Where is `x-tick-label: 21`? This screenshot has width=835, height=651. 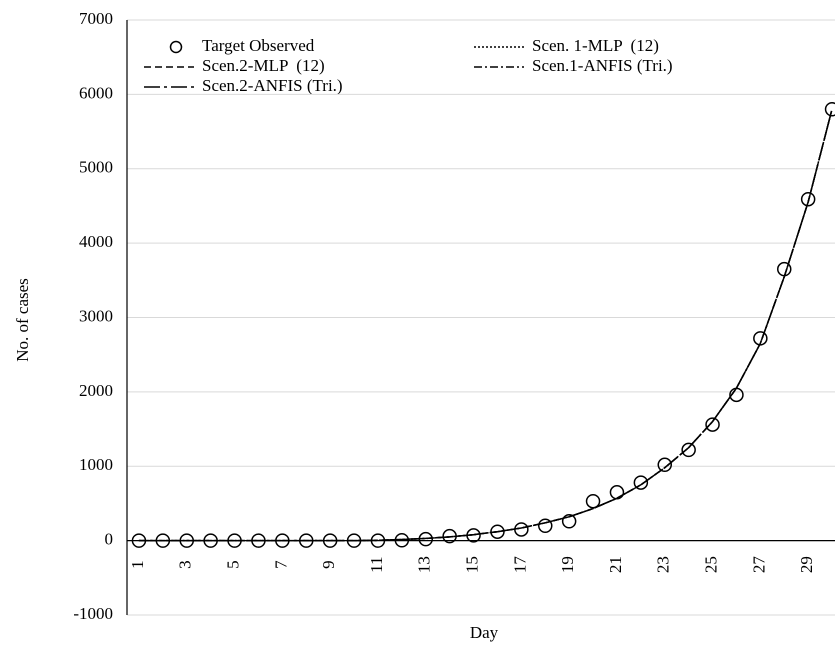 x-tick-label: 21 is located at coordinates (615, 564).